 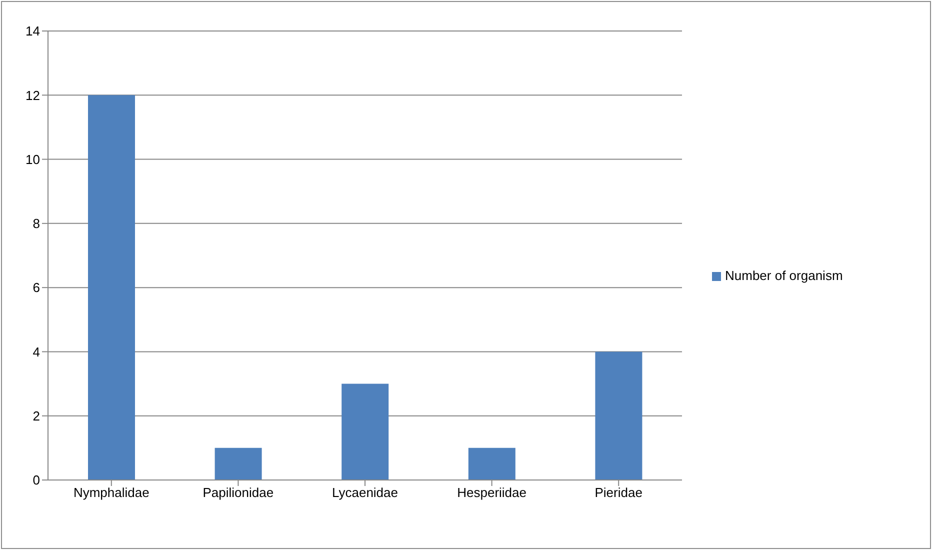 I want to click on y-tick-label: 10, so click(x=33, y=159).